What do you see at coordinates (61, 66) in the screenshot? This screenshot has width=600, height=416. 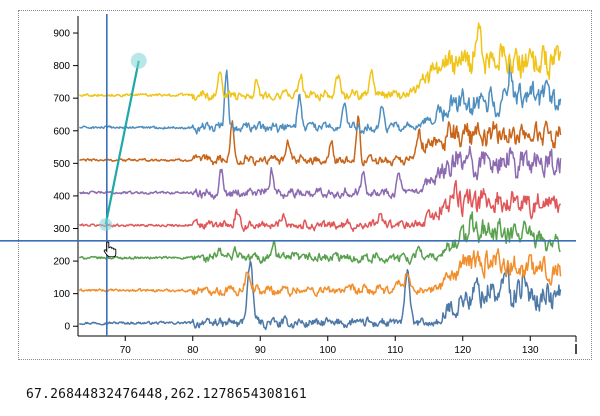 I see `y-tick-label: 800` at bounding box center [61, 66].